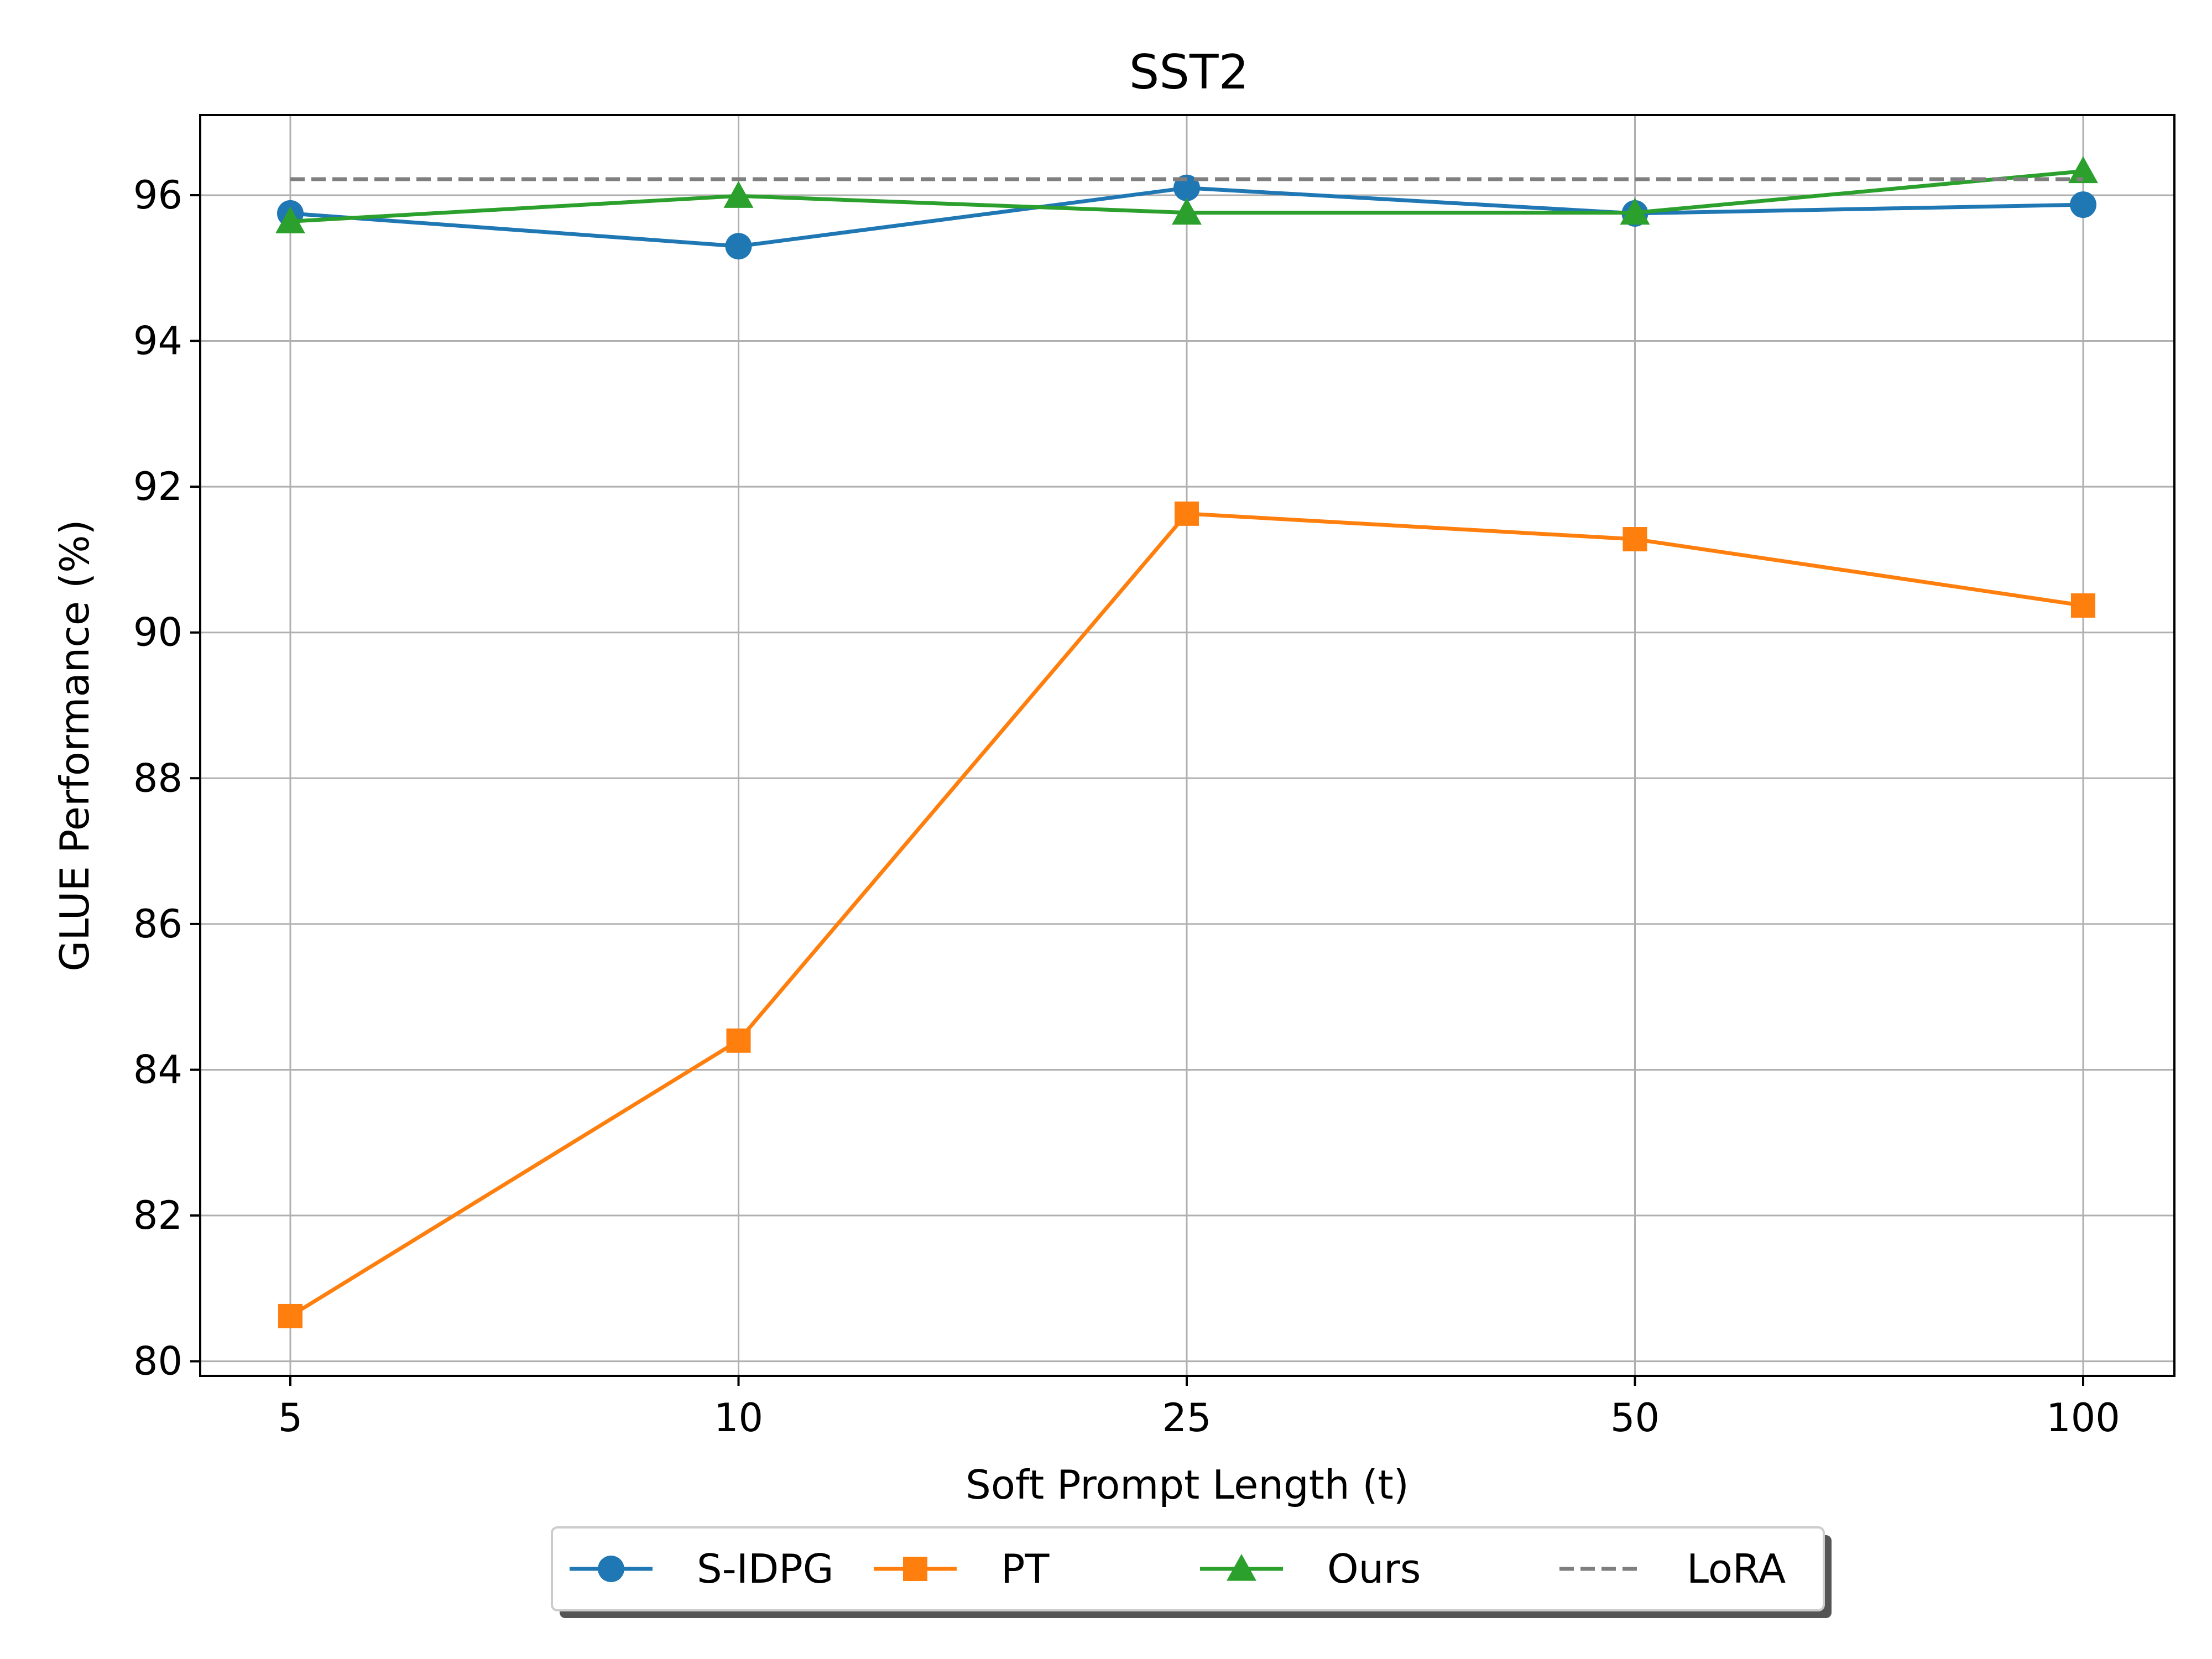 The width and height of the screenshot is (2212, 1659). What do you see at coordinates (1186, 1418) in the screenshot?
I see `x-tick-label: 25` at bounding box center [1186, 1418].